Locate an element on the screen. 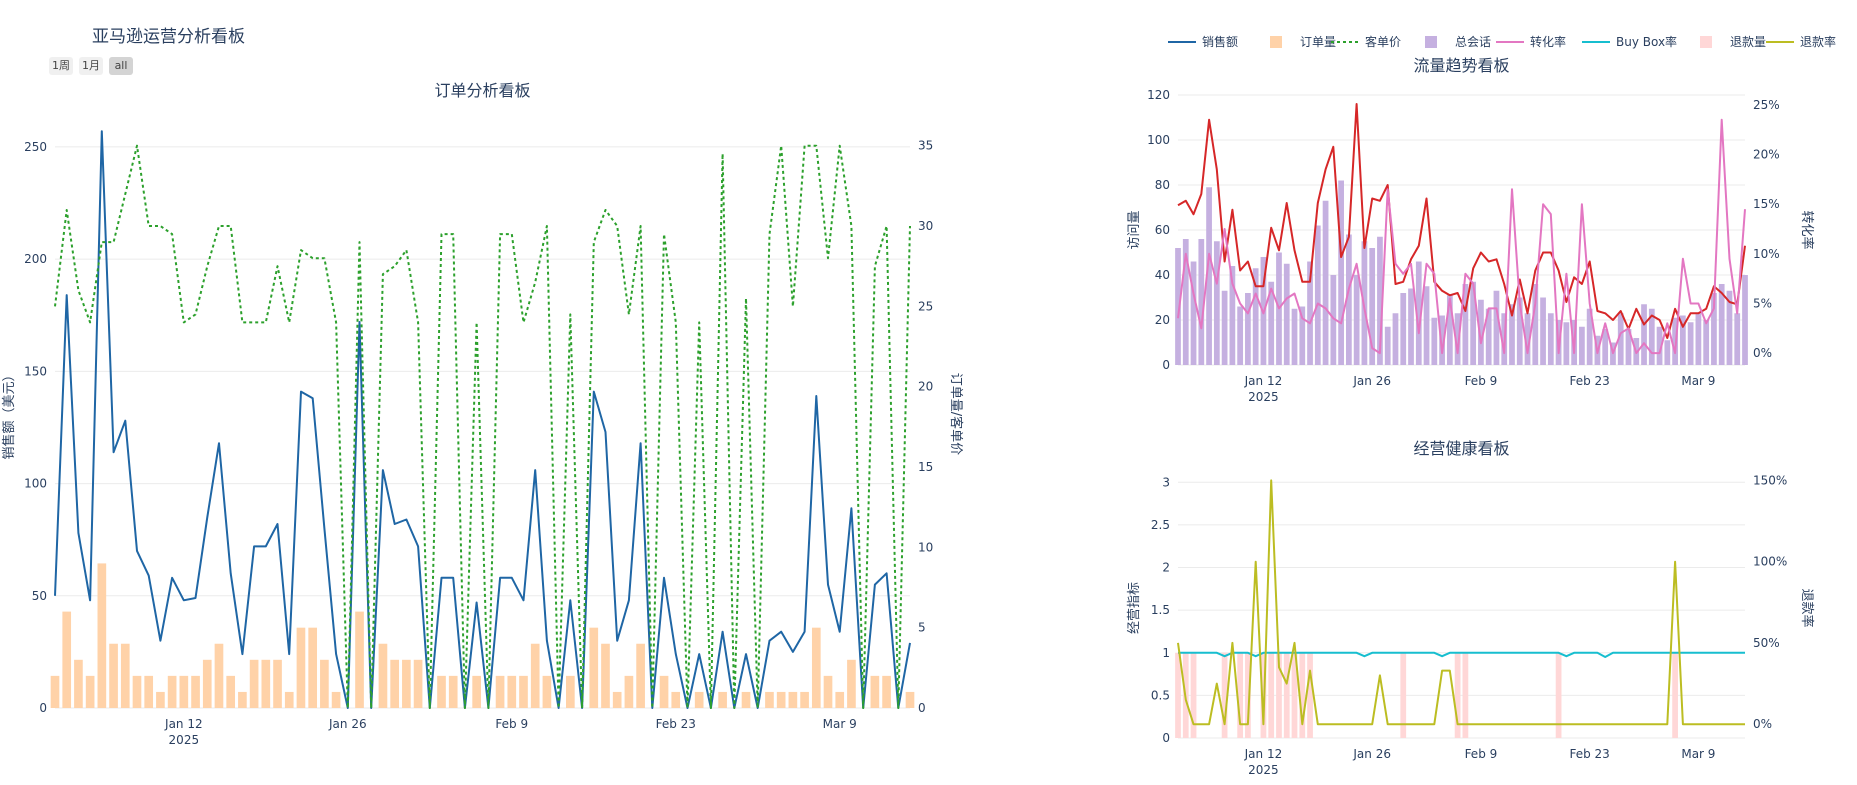 The width and height of the screenshot is (1857, 785). range-button-all: all is located at coordinates (121, 66).